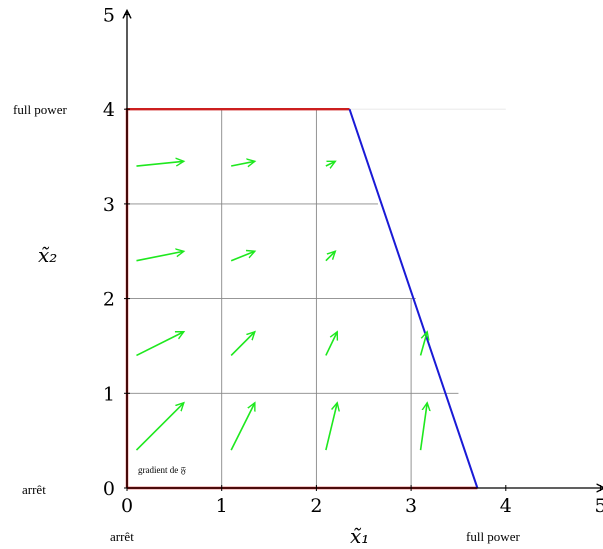 This screenshot has height=549, width=603. I want to click on y-bottom-label: arrêt, so click(34, 489).